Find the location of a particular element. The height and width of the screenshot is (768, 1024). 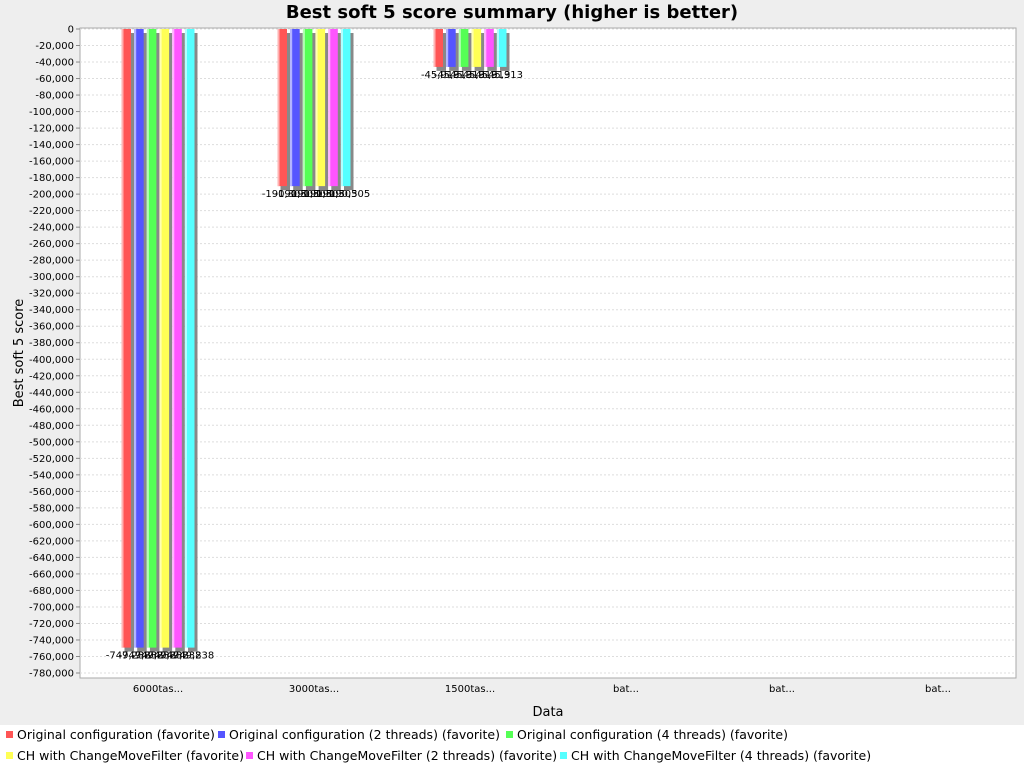

y-tick-label: 0 is located at coordinates (71, 30).